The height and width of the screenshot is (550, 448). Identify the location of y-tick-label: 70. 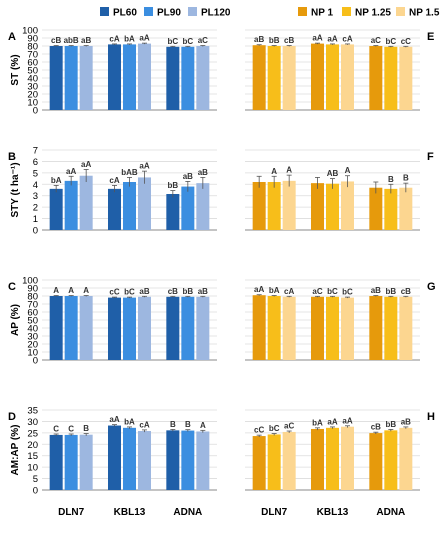
(32, 305).